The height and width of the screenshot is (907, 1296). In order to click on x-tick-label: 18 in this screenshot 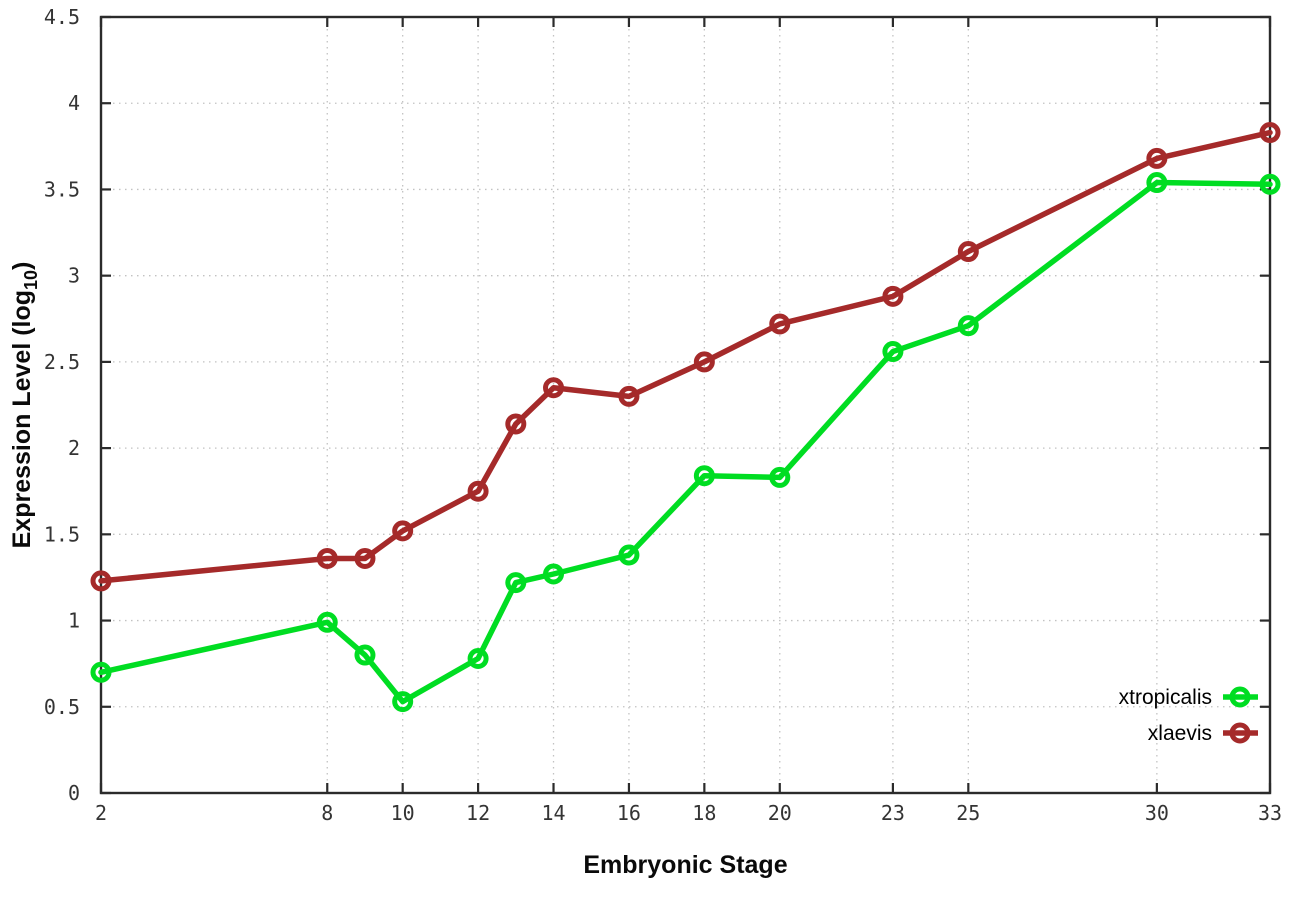, I will do `click(704, 813)`.